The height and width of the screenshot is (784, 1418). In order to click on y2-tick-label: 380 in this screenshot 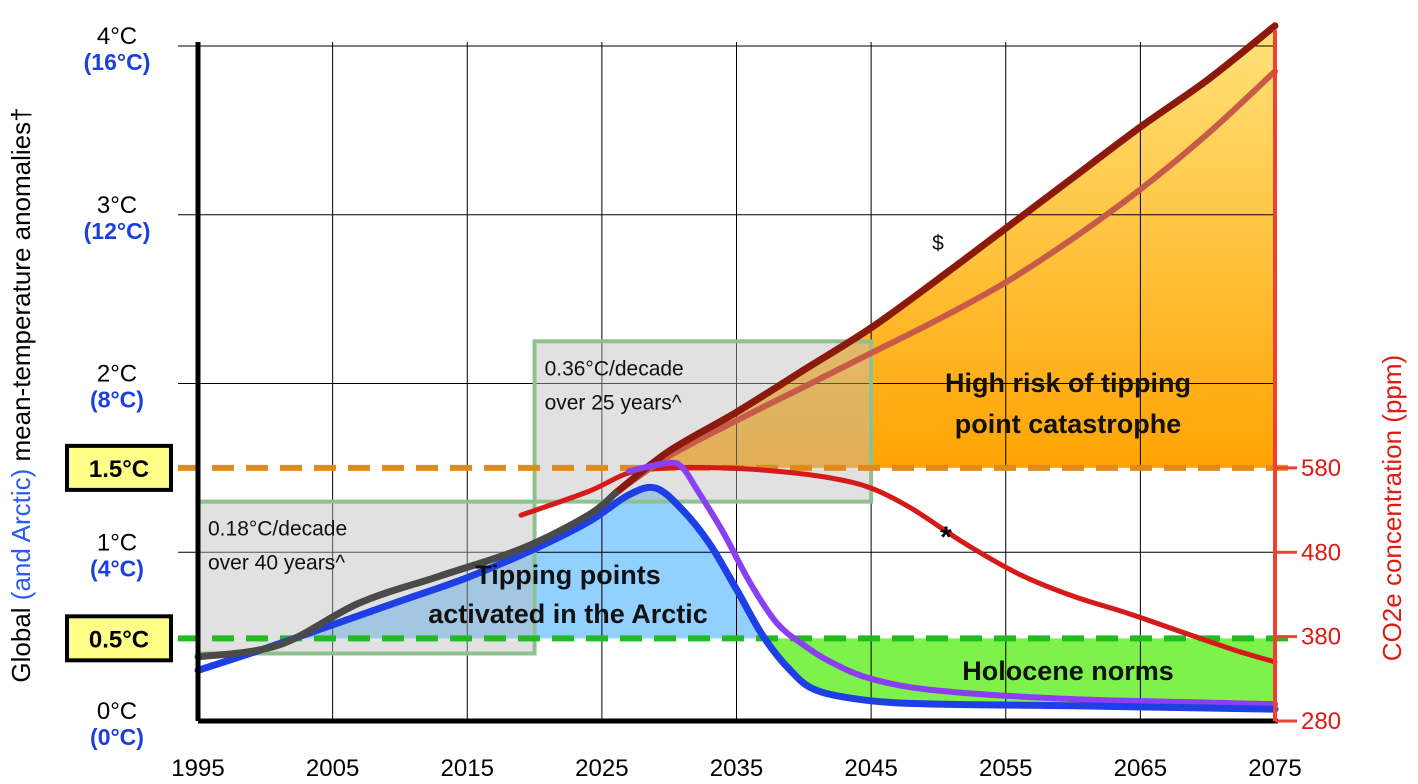, I will do `click(1321, 637)`.